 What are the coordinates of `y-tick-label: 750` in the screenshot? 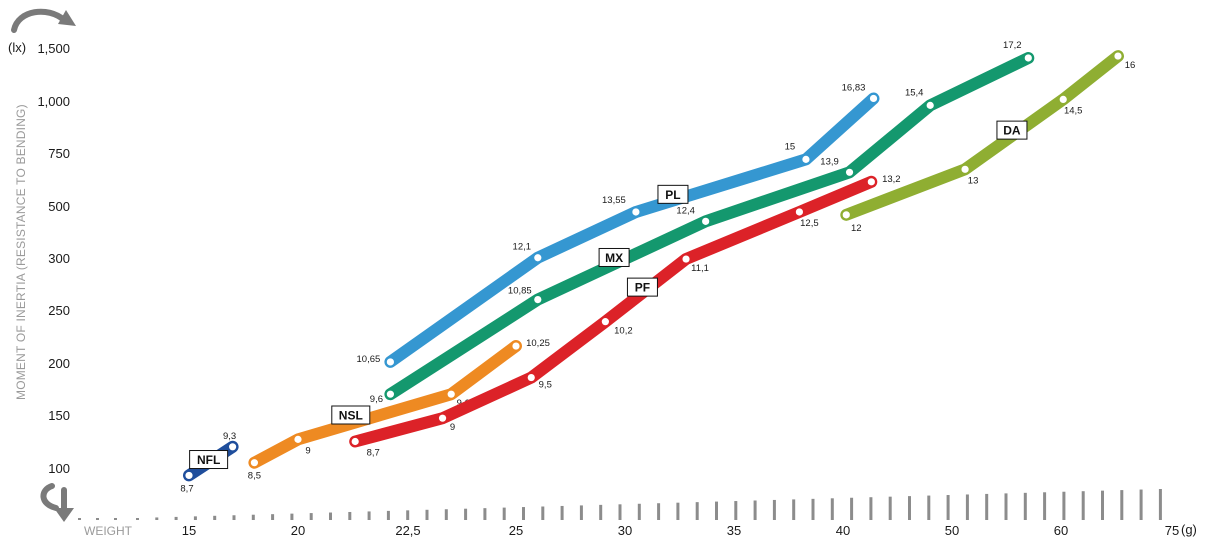 It's located at (59, 153).